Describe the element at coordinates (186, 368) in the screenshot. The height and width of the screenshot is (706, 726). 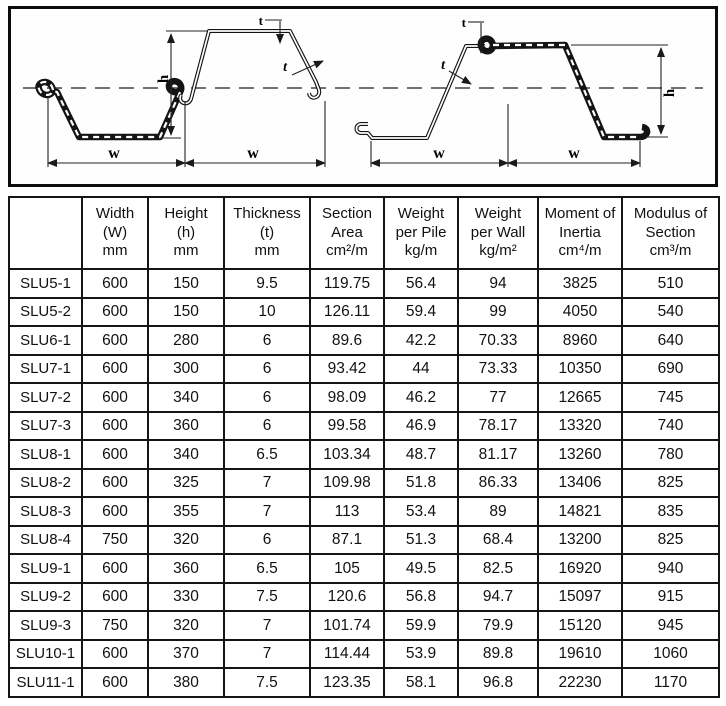
I see `cell-value: 300` at that location.